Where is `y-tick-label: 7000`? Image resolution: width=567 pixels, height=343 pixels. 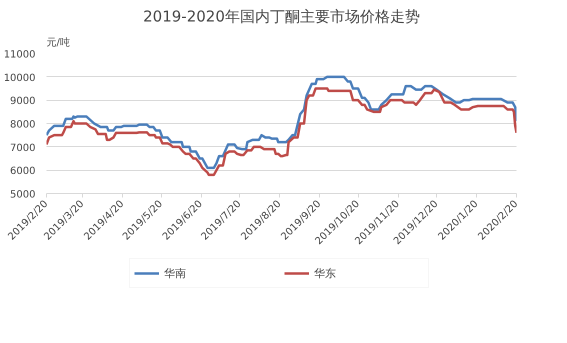
y-tick-label: 7000 is located at coordinates (23, 148).